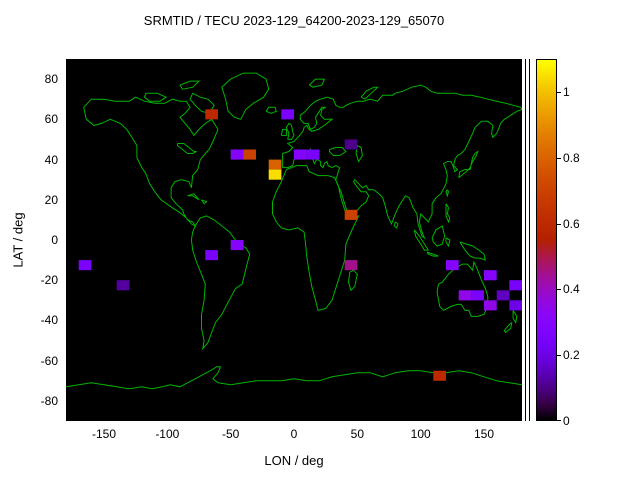  What do you see at coordinates (49, 360) in the screenshot?
I see `y-tick-label: -60` at bounding box center [49, 360].